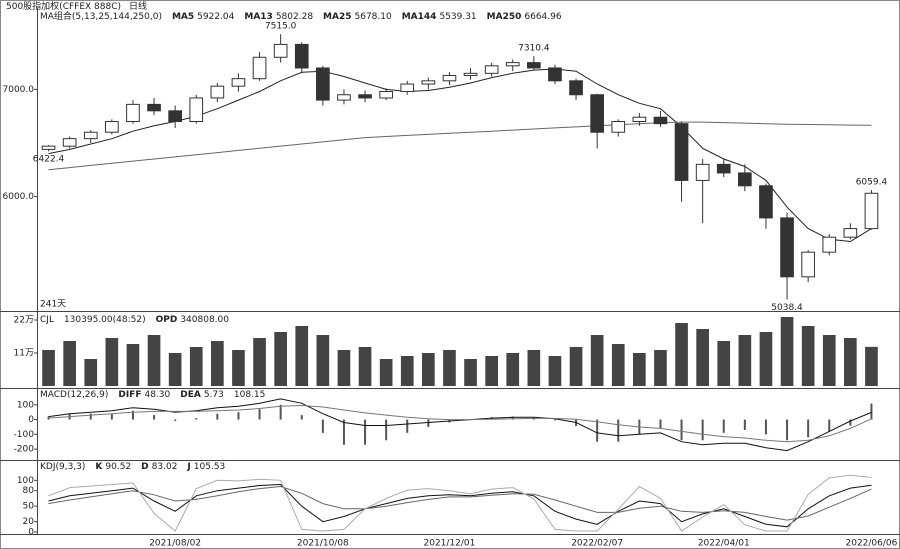 The image size is (900, 549). Describe the element at coordinates (74, 395) in the screenshot. I see `indicator-name: MACD(12,26,9)` at that location.